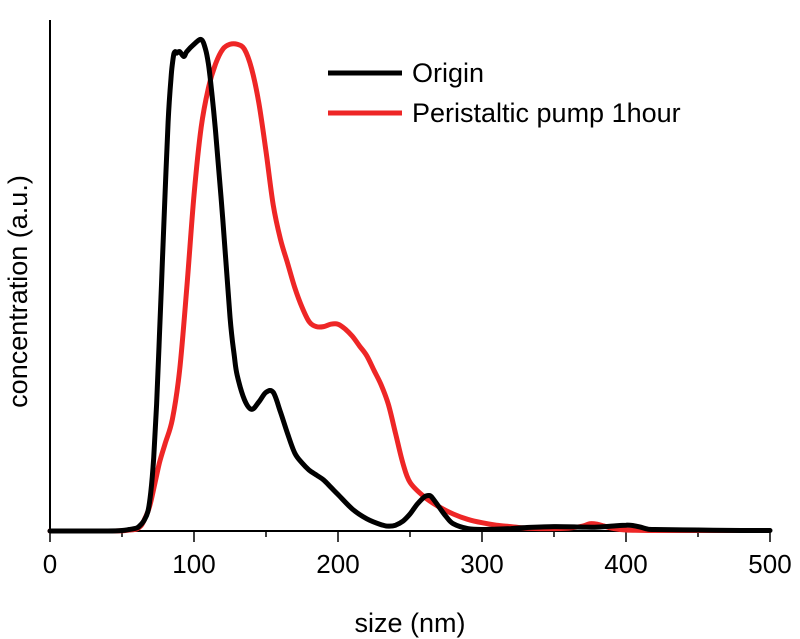  Describe the element at coordinates (546, 113) in the screenshot. I see `legend-label: Peristaltic pump 1hour` at that location.